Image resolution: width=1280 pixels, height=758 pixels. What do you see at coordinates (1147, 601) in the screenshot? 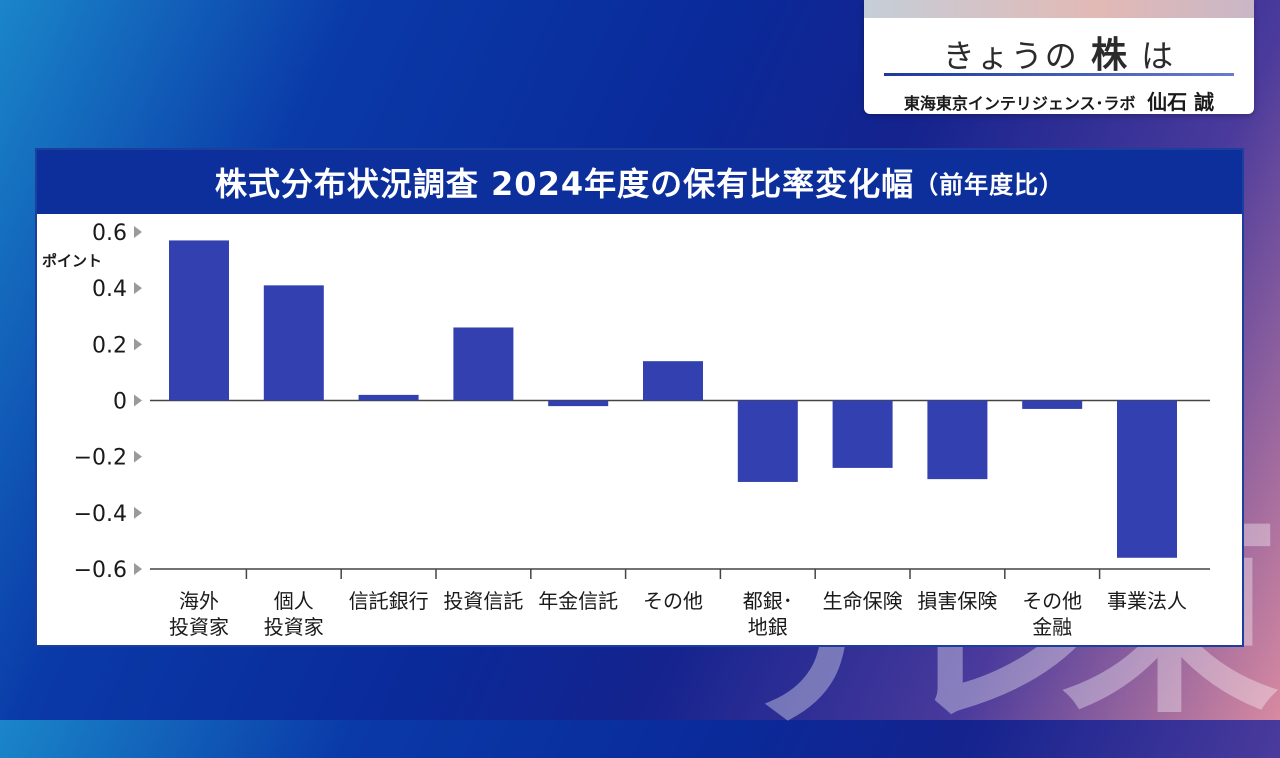
I see `x-category-label: 事業法人` at bounding box center [1147, 601].